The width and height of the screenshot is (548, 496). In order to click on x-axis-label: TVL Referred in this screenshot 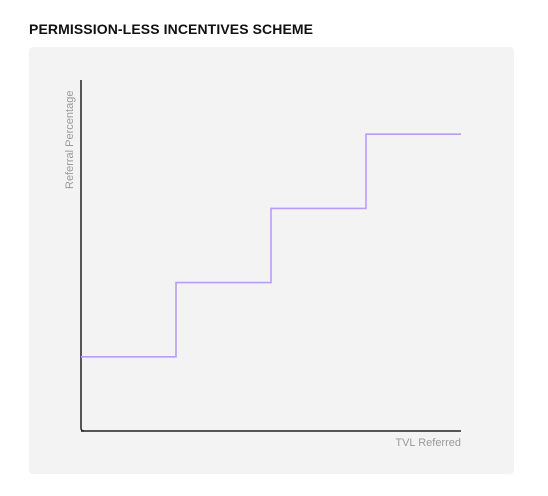, I will do `click(428, 443)`.